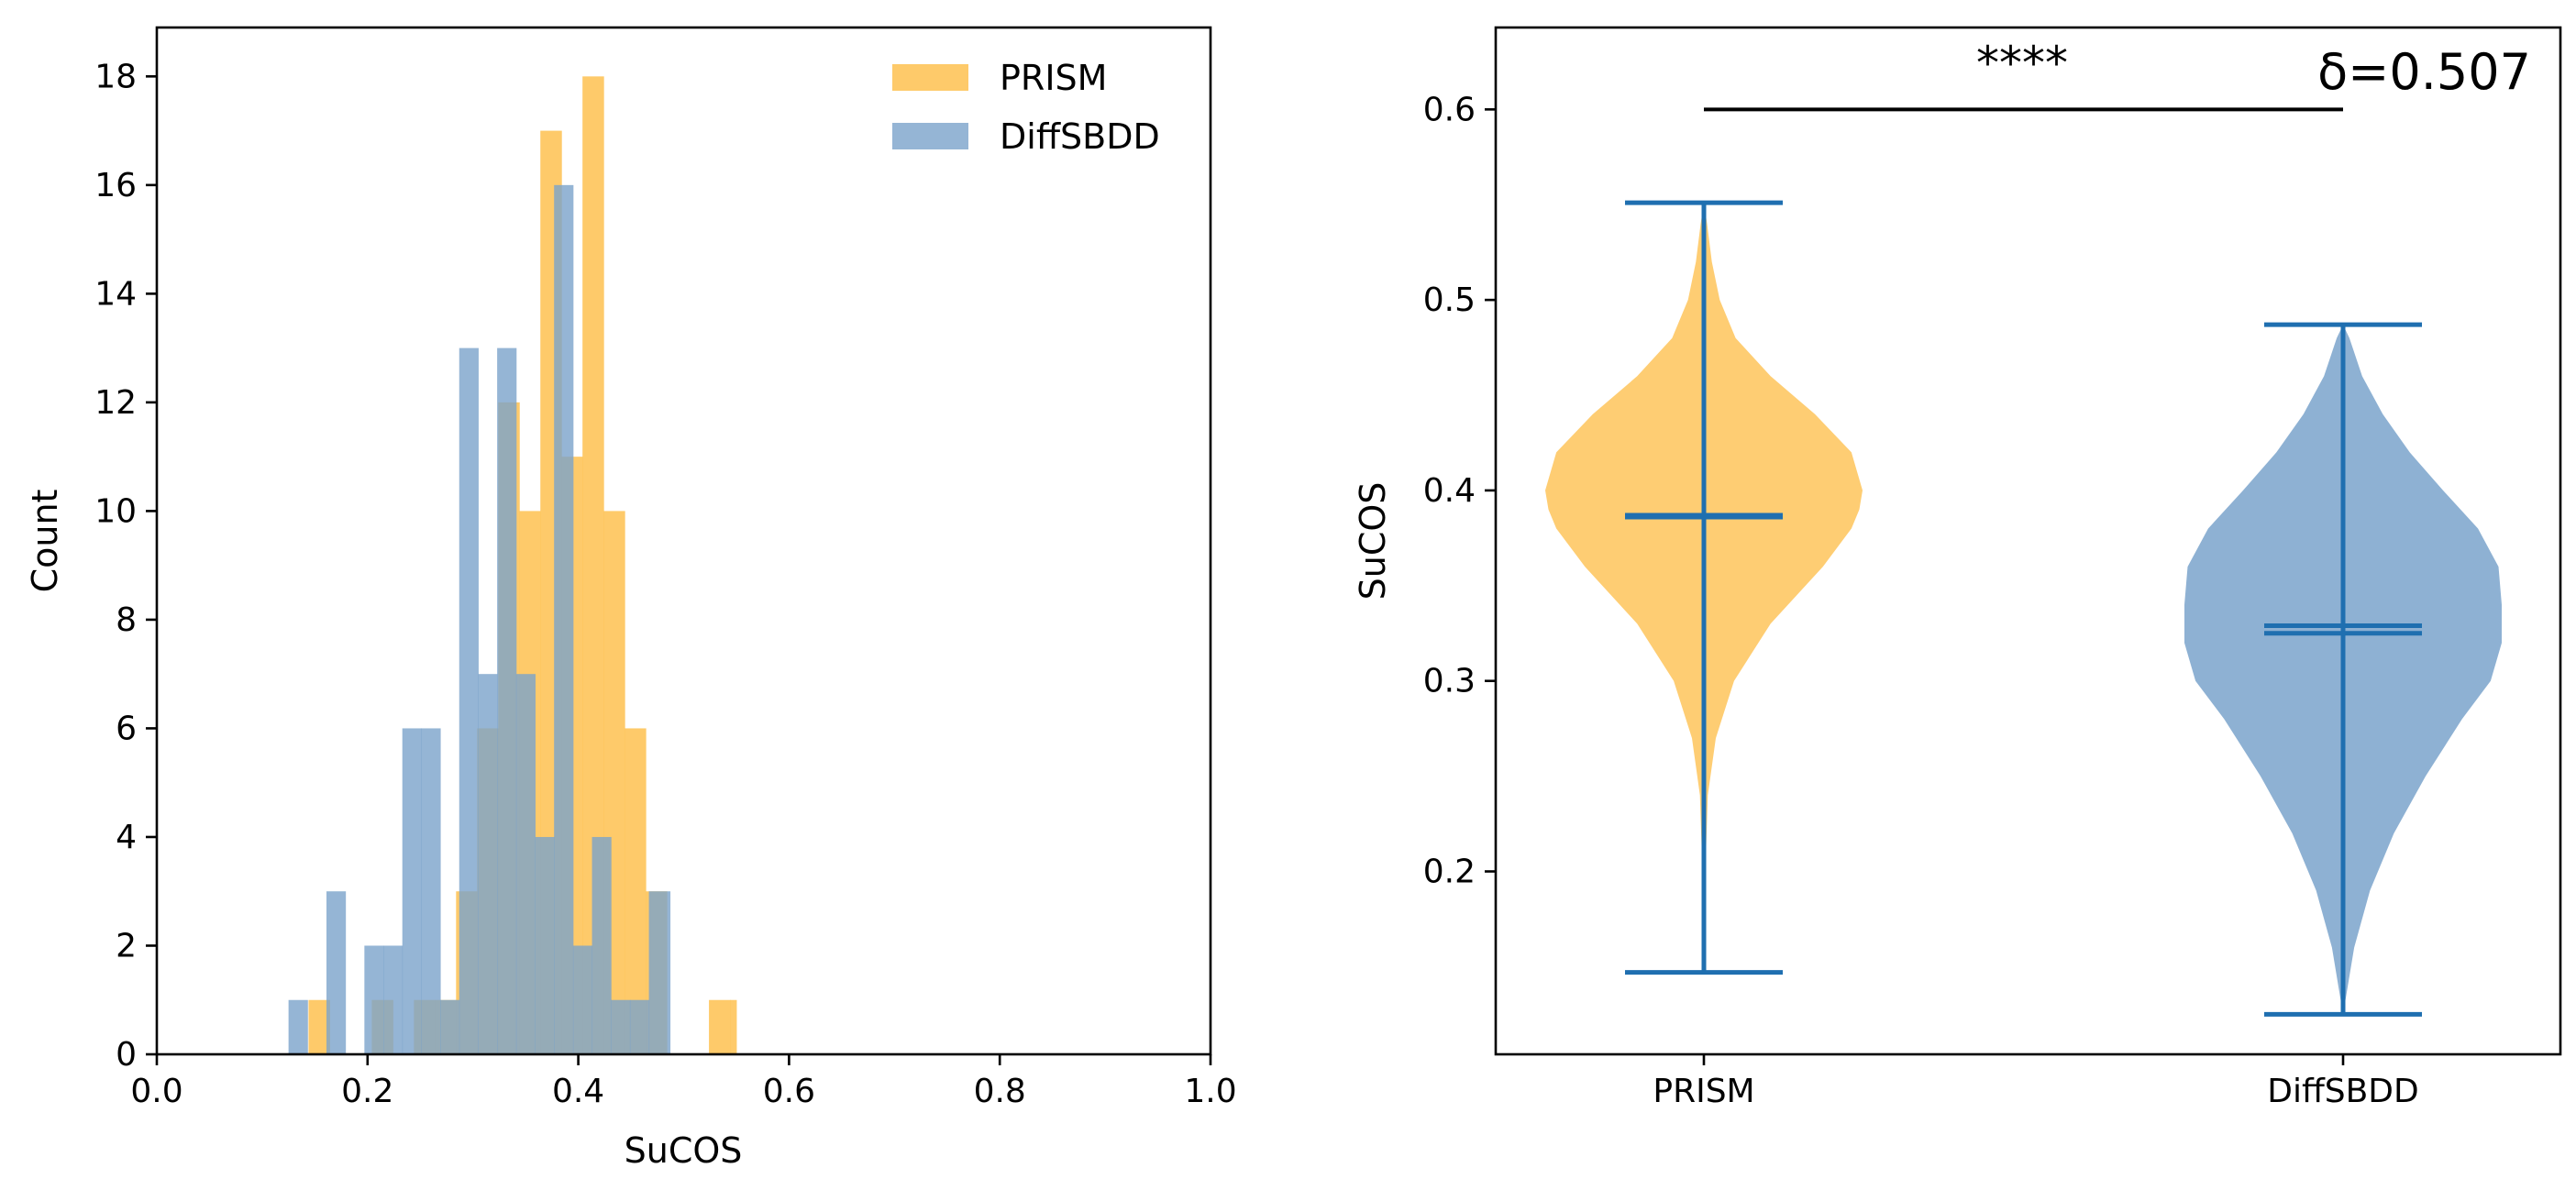  Describe the element at coordinates (1053, 78) in the screenshot. I see `legend-label-prism: PRISM` at that location.